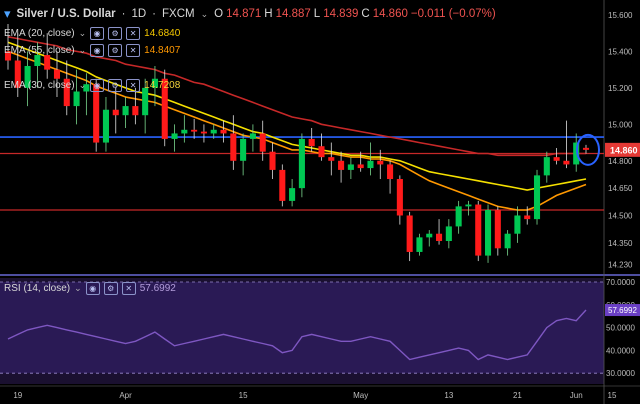 The image size is (640, 404). I want to click on price-tick-label: 14.650, so click(620, 188).